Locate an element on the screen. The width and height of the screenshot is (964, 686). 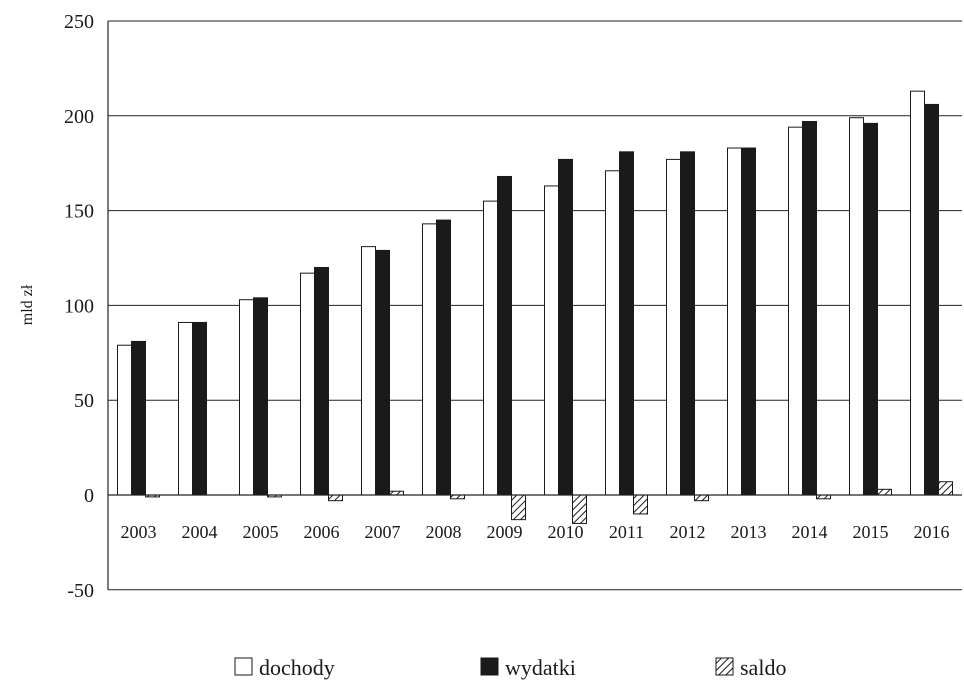
x-tick-label: 2007 is located at coordinates (383, 532).